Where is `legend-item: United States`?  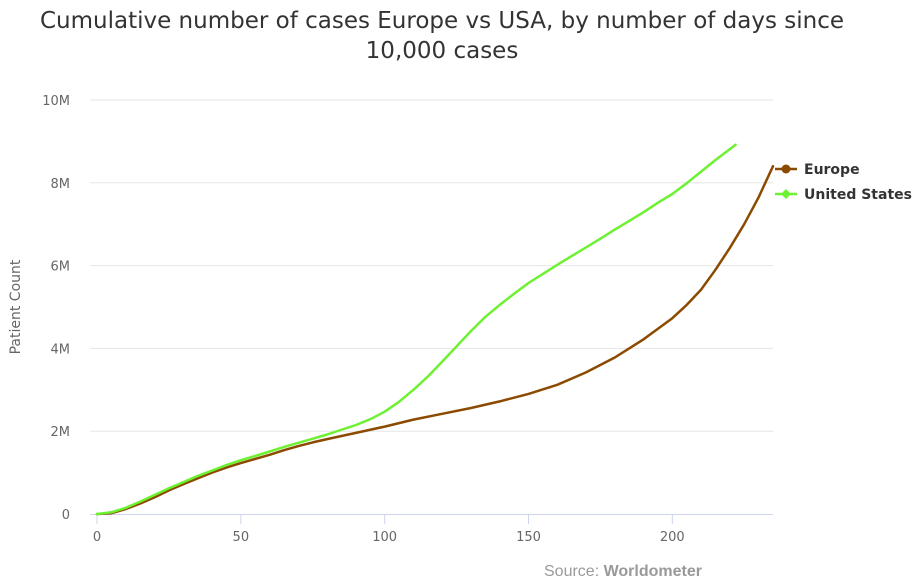 legend-item: United States is located at coordinates (843, 195).